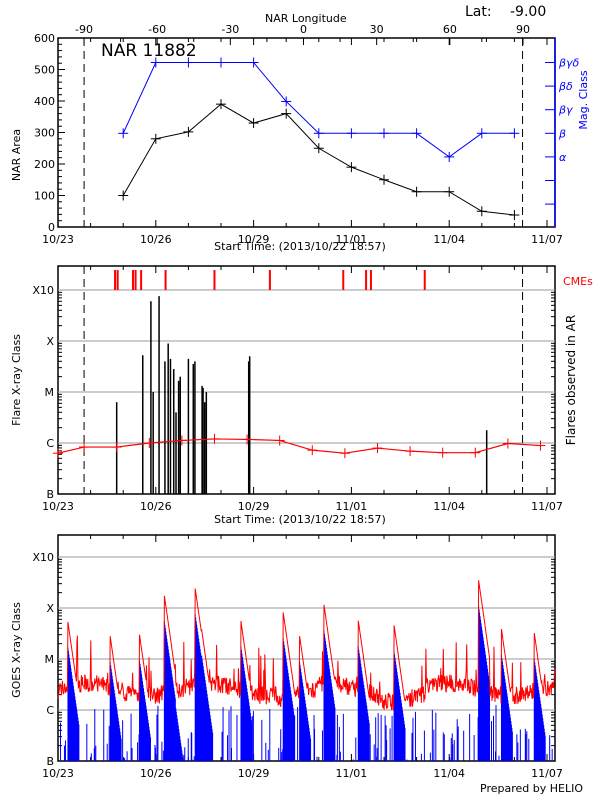  Describe the element at coordinates (44, 70) in the screenshot. I see `y-tick-label: 500` at that location.